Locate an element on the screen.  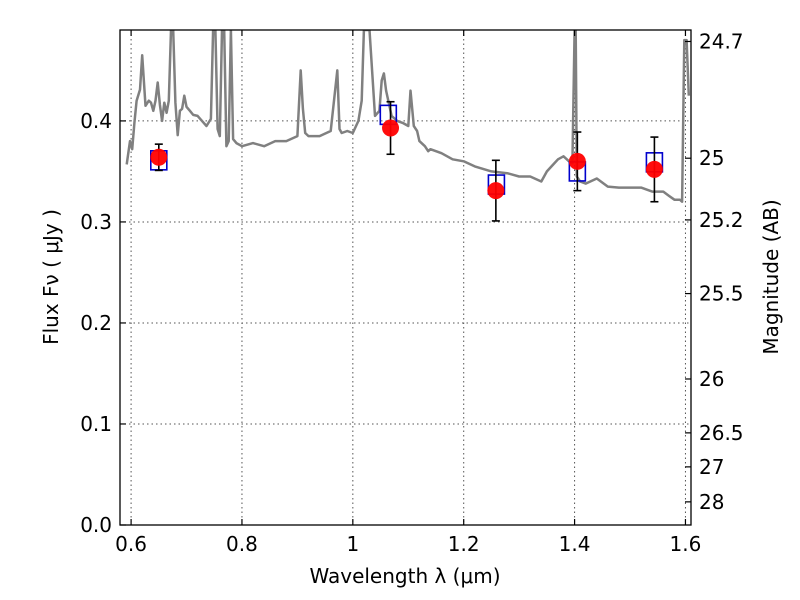
x-tick-label: 0.6 is located at coordinates (131, 544).